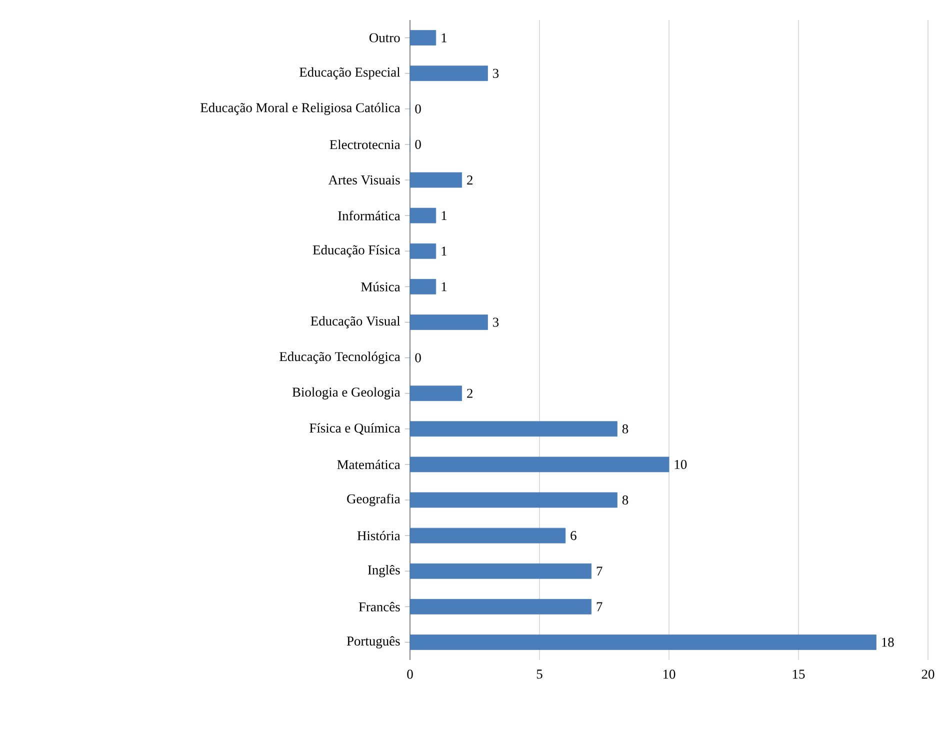 This screenshot has height=731, width=942. What do you see at coordinates (364, 180) in the screenshot?
I see `y-tick-label: Artes Visuais` at bounding box center [364, 180].